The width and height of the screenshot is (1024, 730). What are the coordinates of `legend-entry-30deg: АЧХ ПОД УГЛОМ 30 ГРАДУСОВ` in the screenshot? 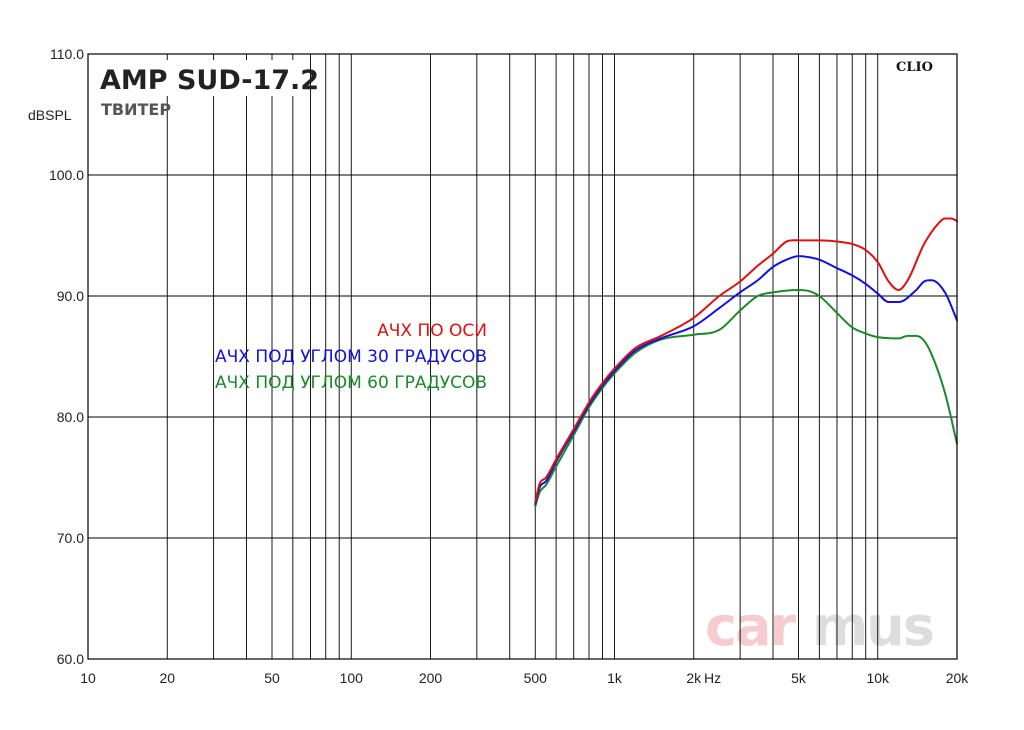 It's located at (351, 357).